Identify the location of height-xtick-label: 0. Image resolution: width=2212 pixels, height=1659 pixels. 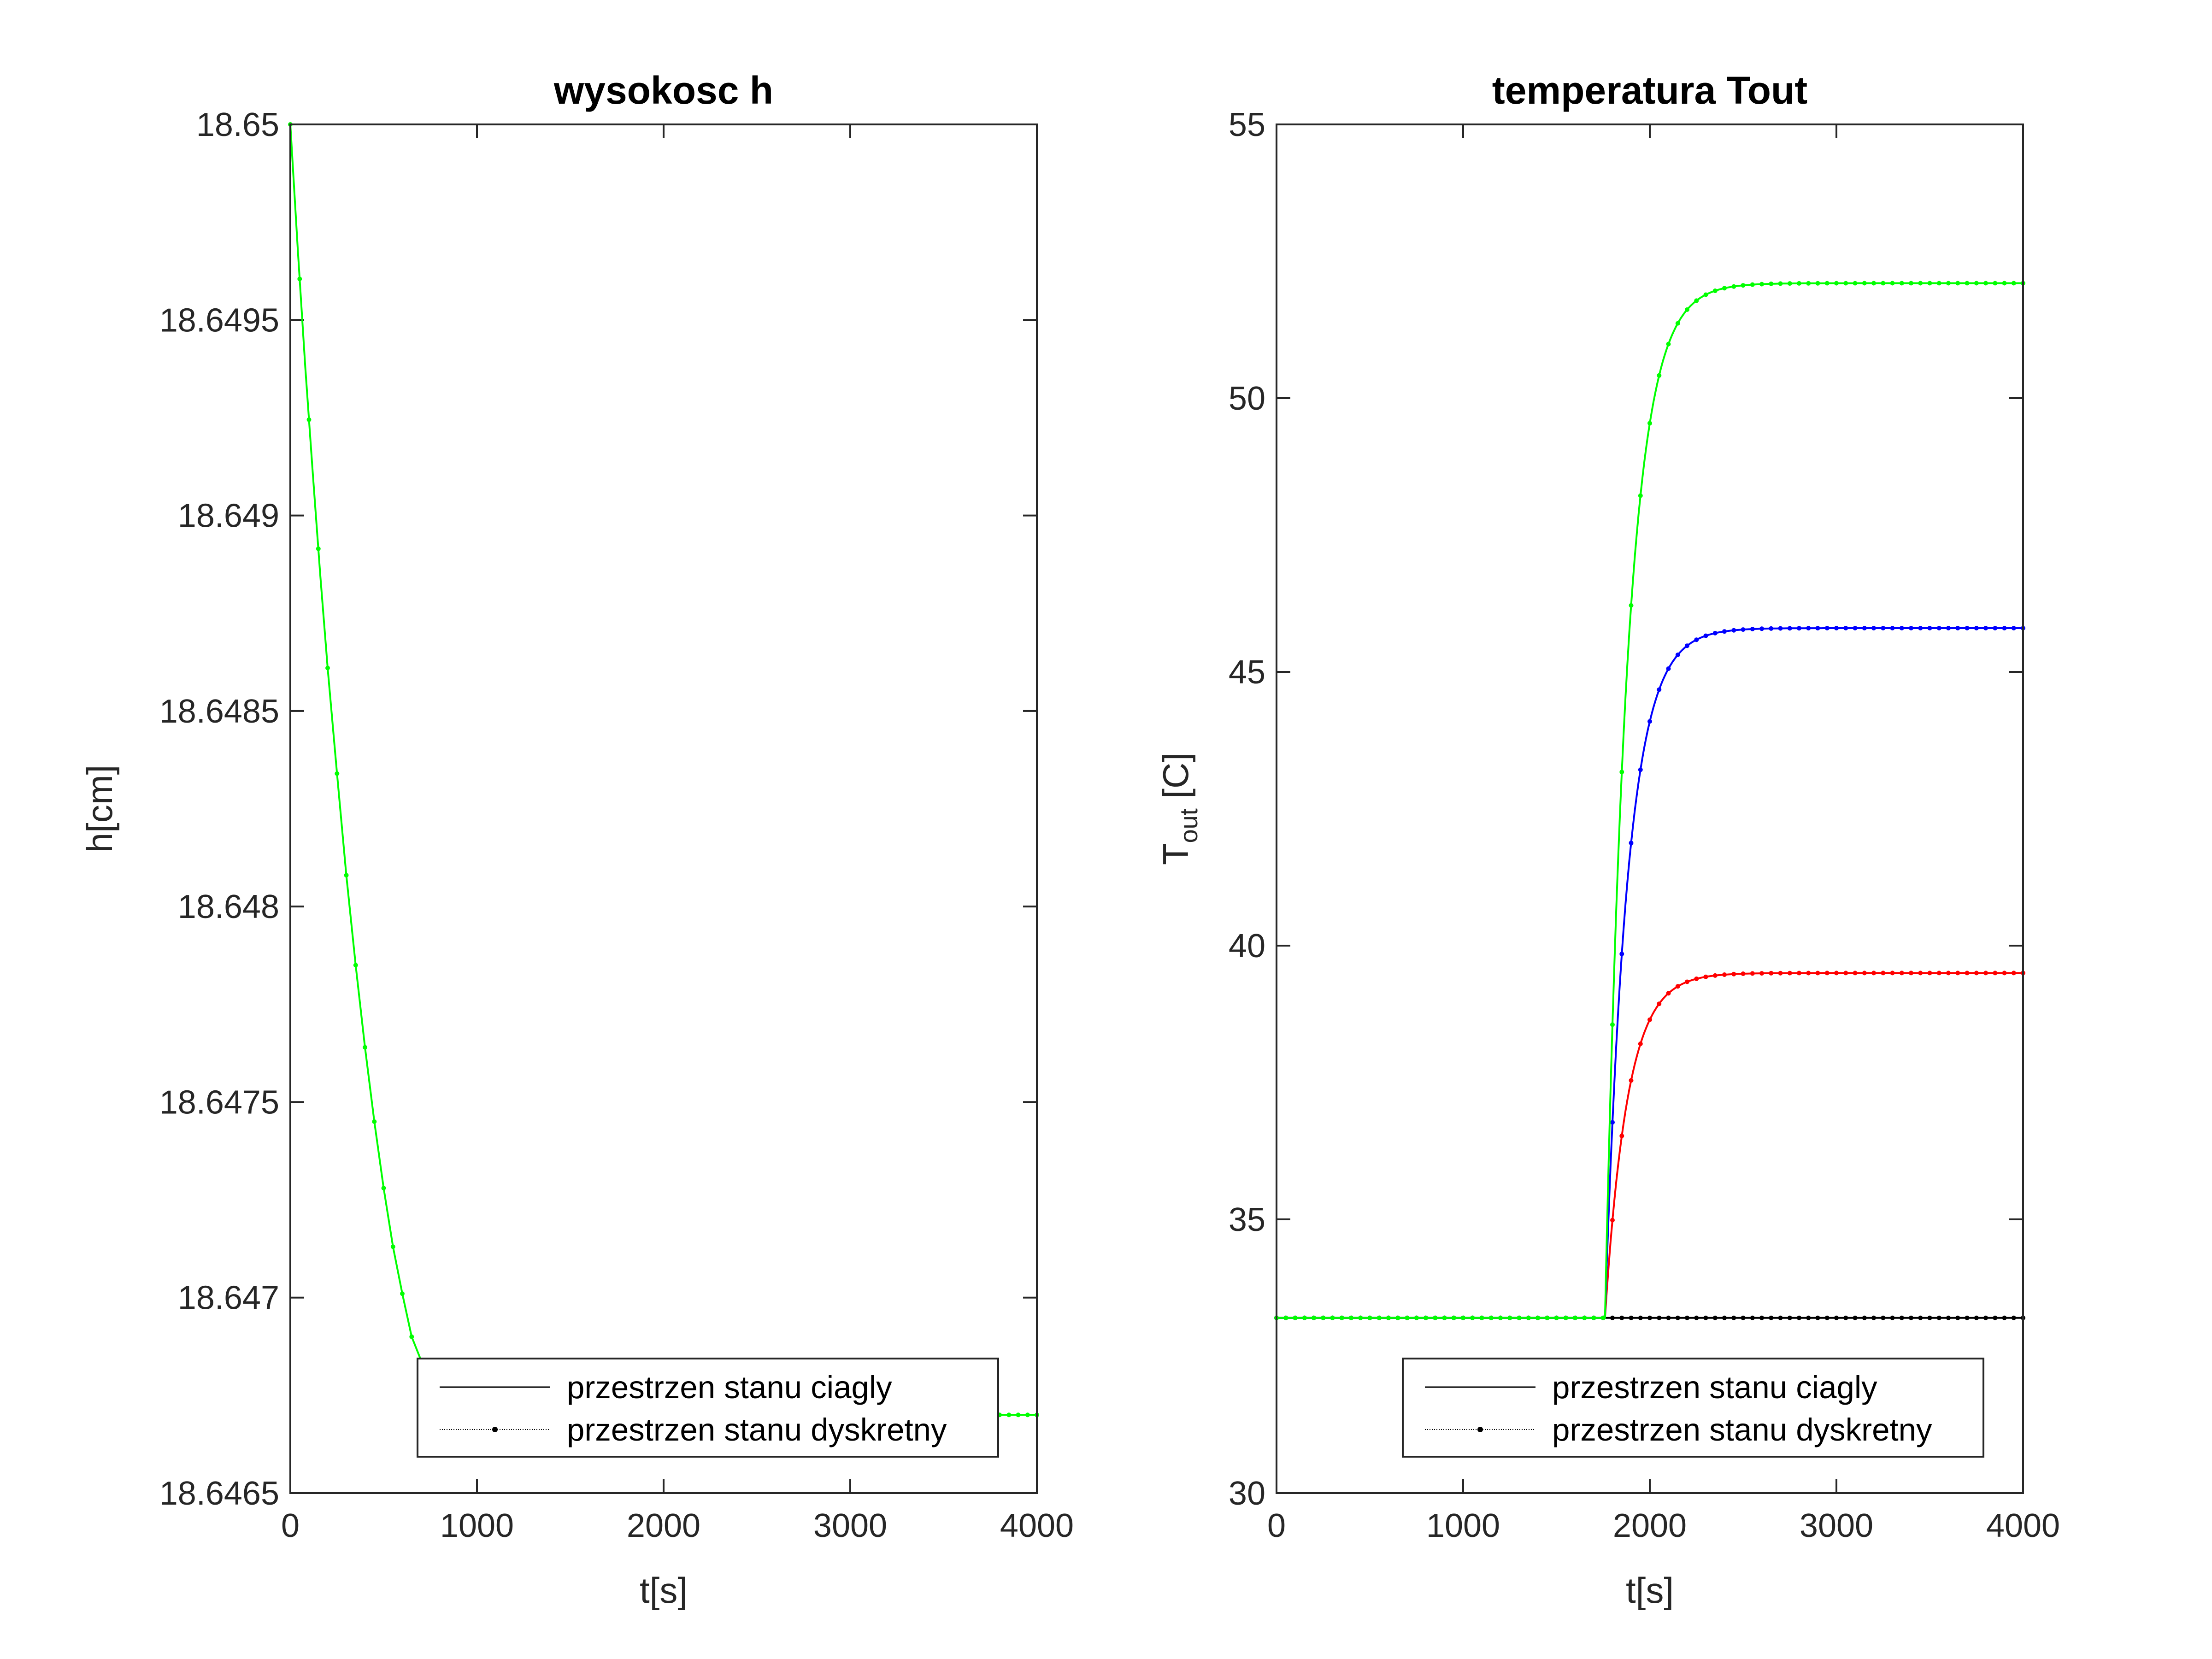
(290, 1525).